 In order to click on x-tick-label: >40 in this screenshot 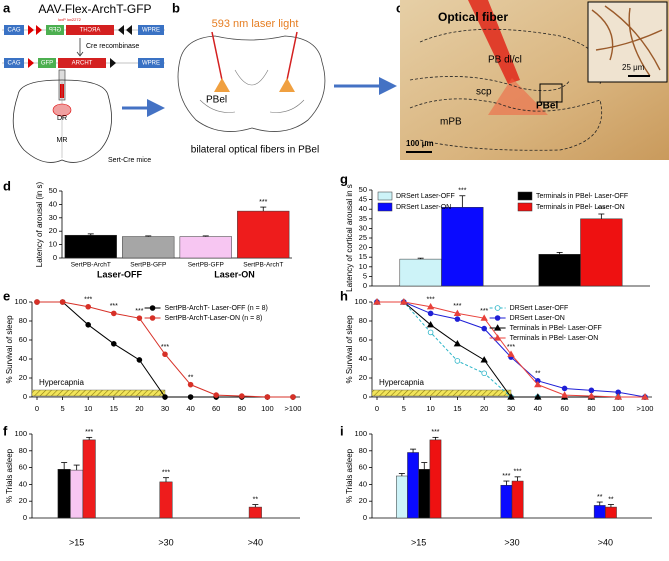, I will do `click(255, 542)`.